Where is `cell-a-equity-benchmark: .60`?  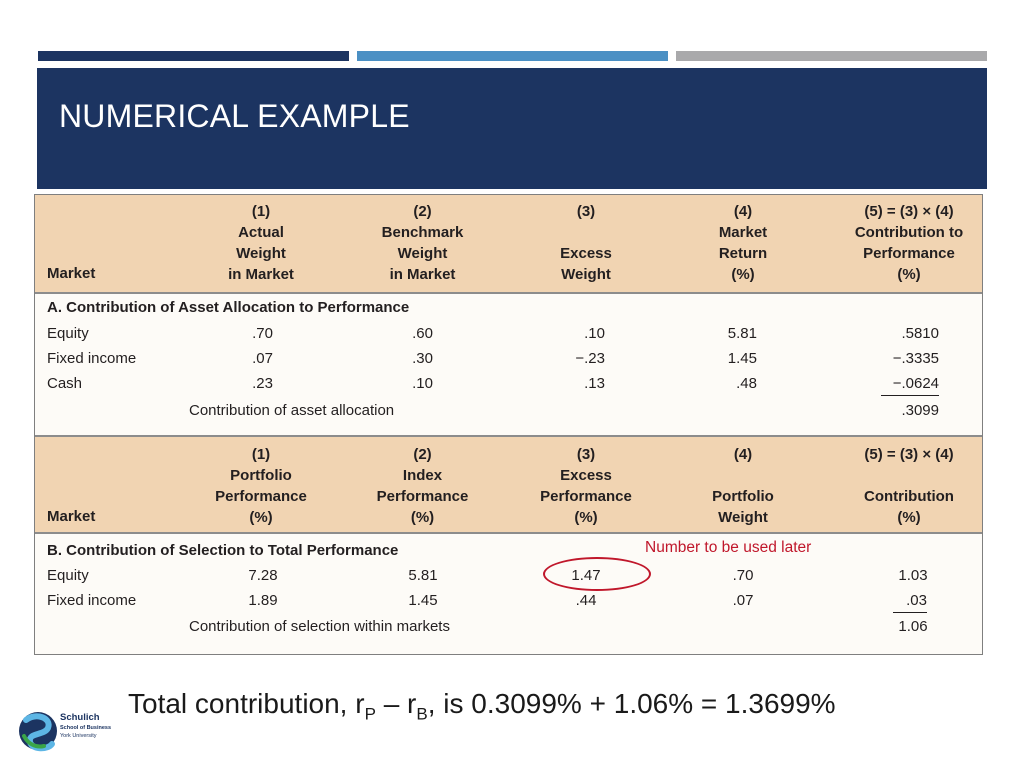
cell-a-equity-benchmark: .60 is located at coordinates (422, 333).